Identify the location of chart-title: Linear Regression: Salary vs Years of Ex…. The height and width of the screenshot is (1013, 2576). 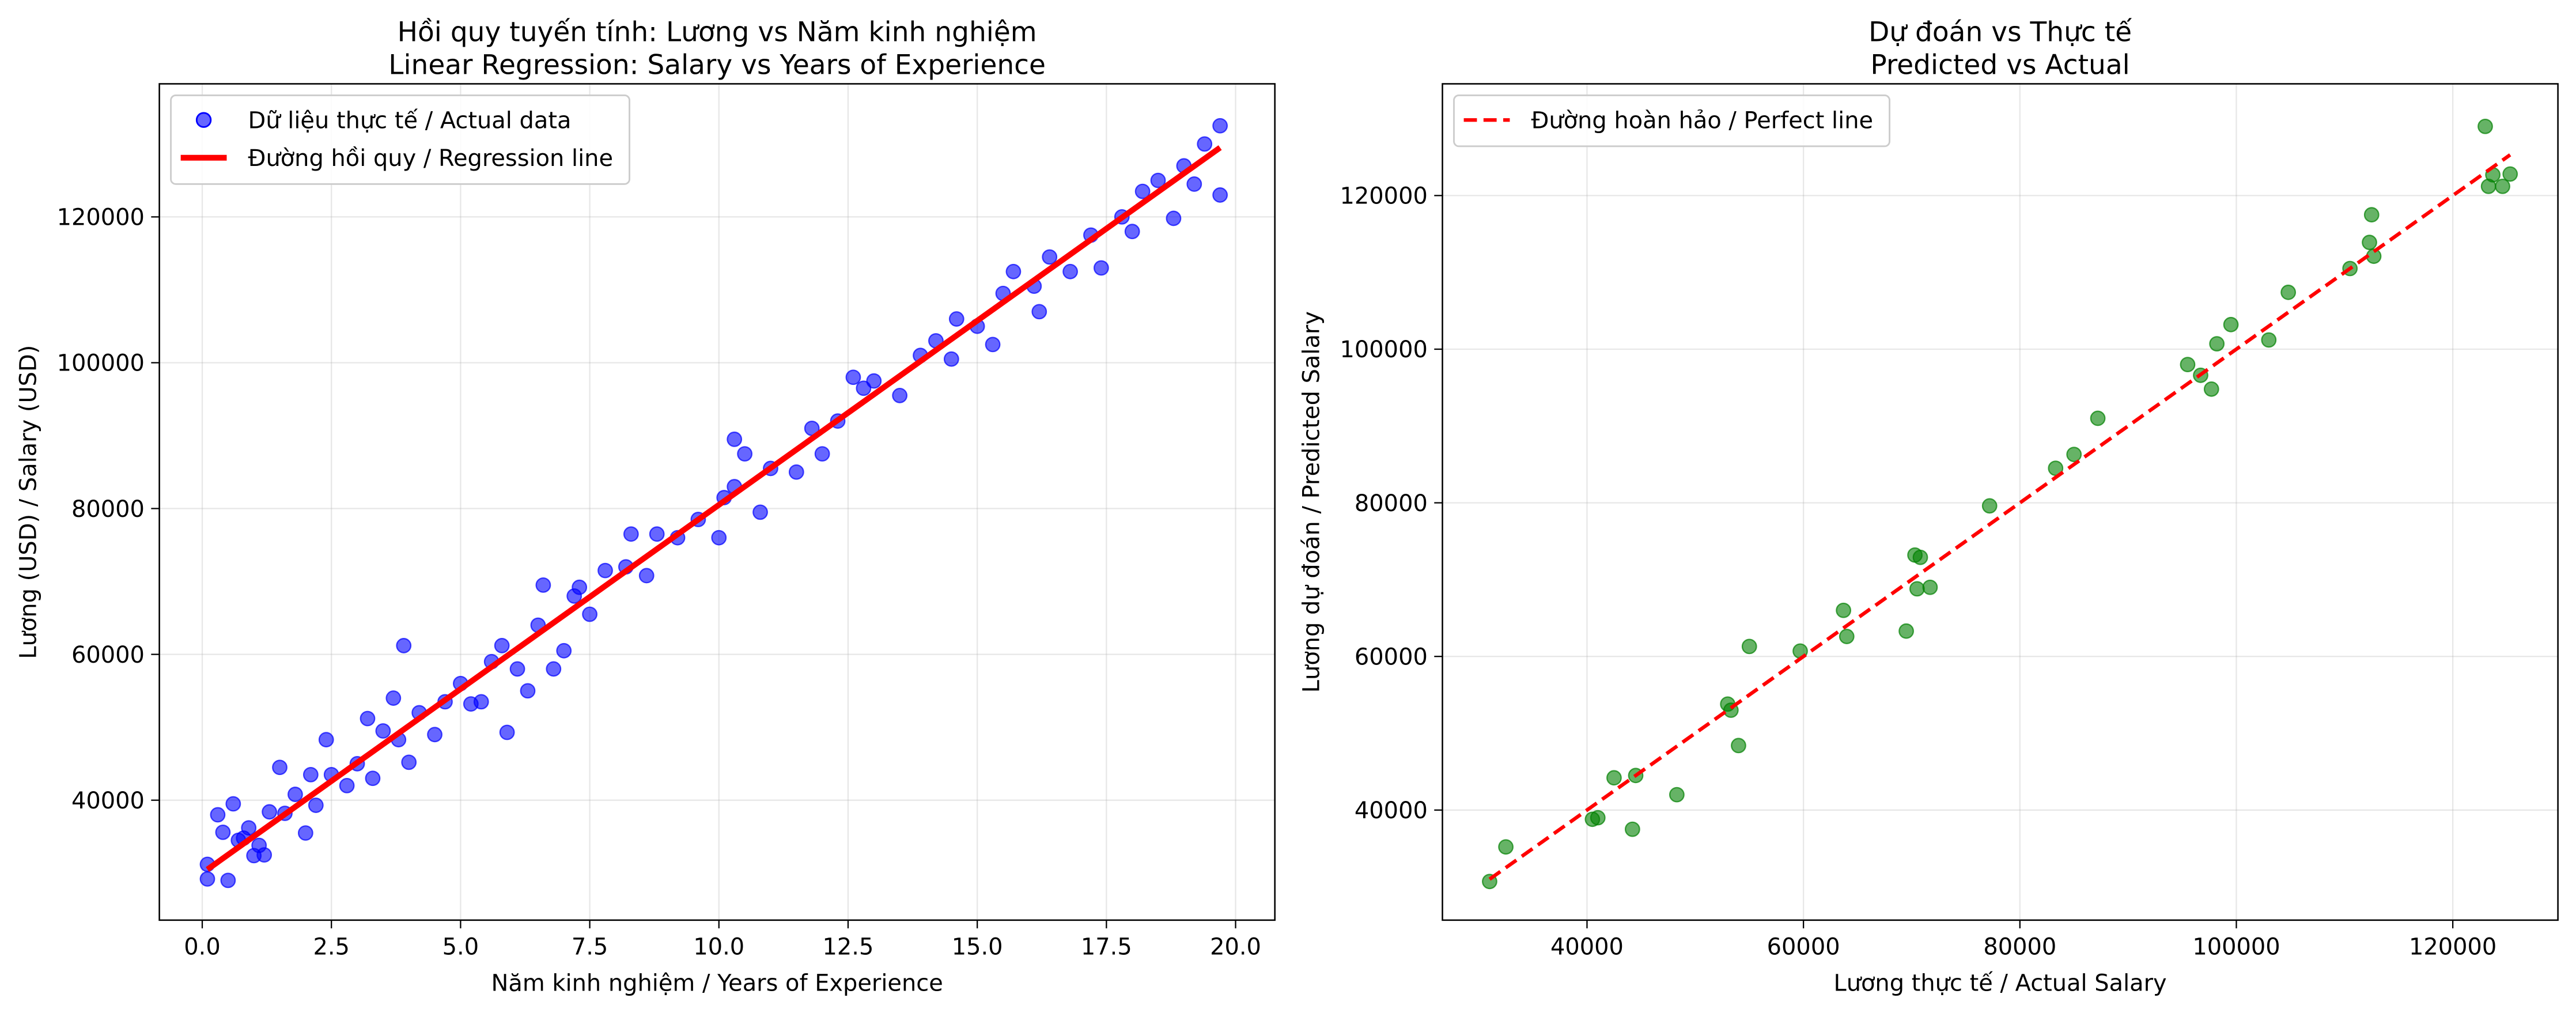
(717, 65).